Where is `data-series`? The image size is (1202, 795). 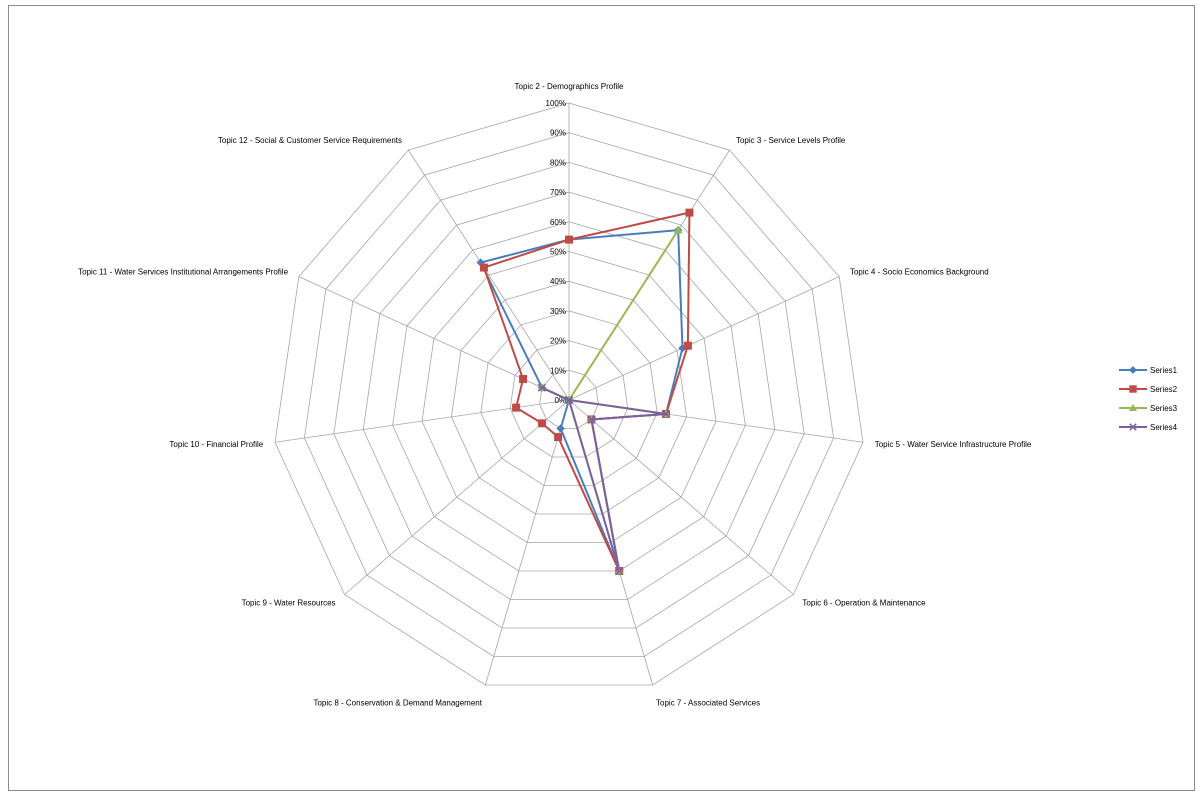 data-series is located at coordinates (585, 392).